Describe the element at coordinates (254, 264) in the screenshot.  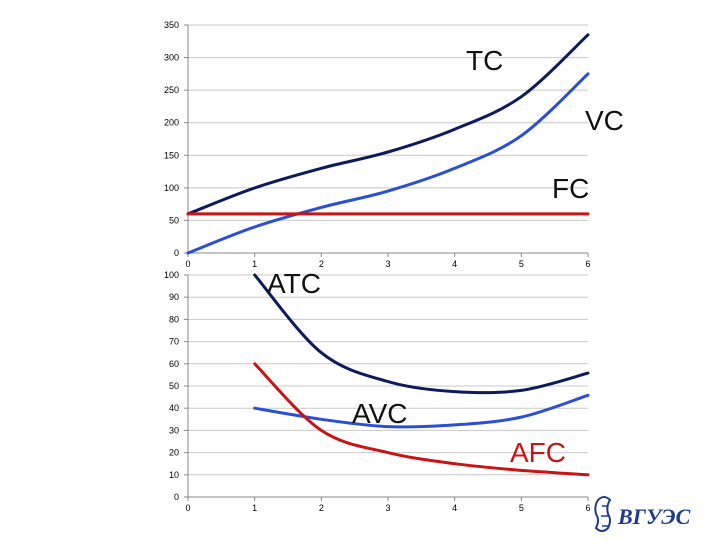
I see `total-cost-x-tick-label: 1` at that location.